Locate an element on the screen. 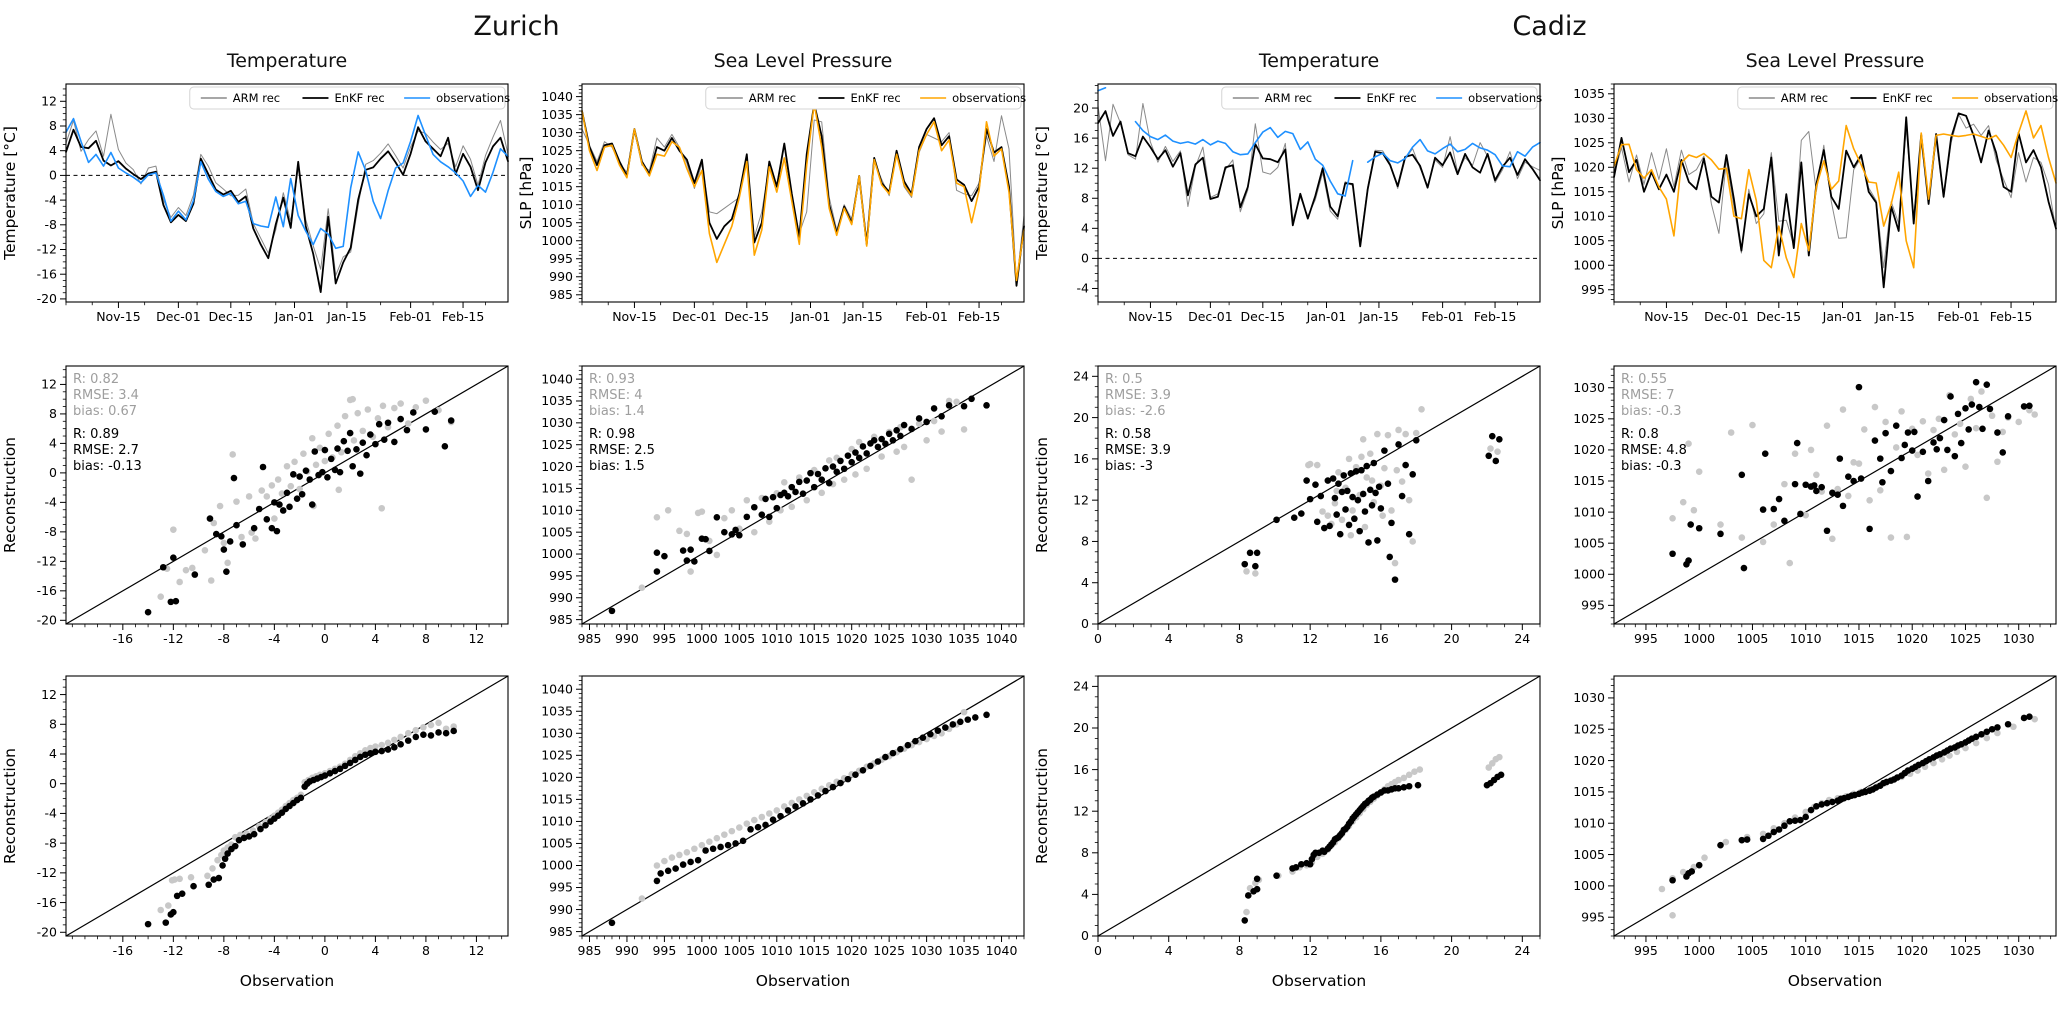  svg-text: -4 is located at coordinates (1083, 288).